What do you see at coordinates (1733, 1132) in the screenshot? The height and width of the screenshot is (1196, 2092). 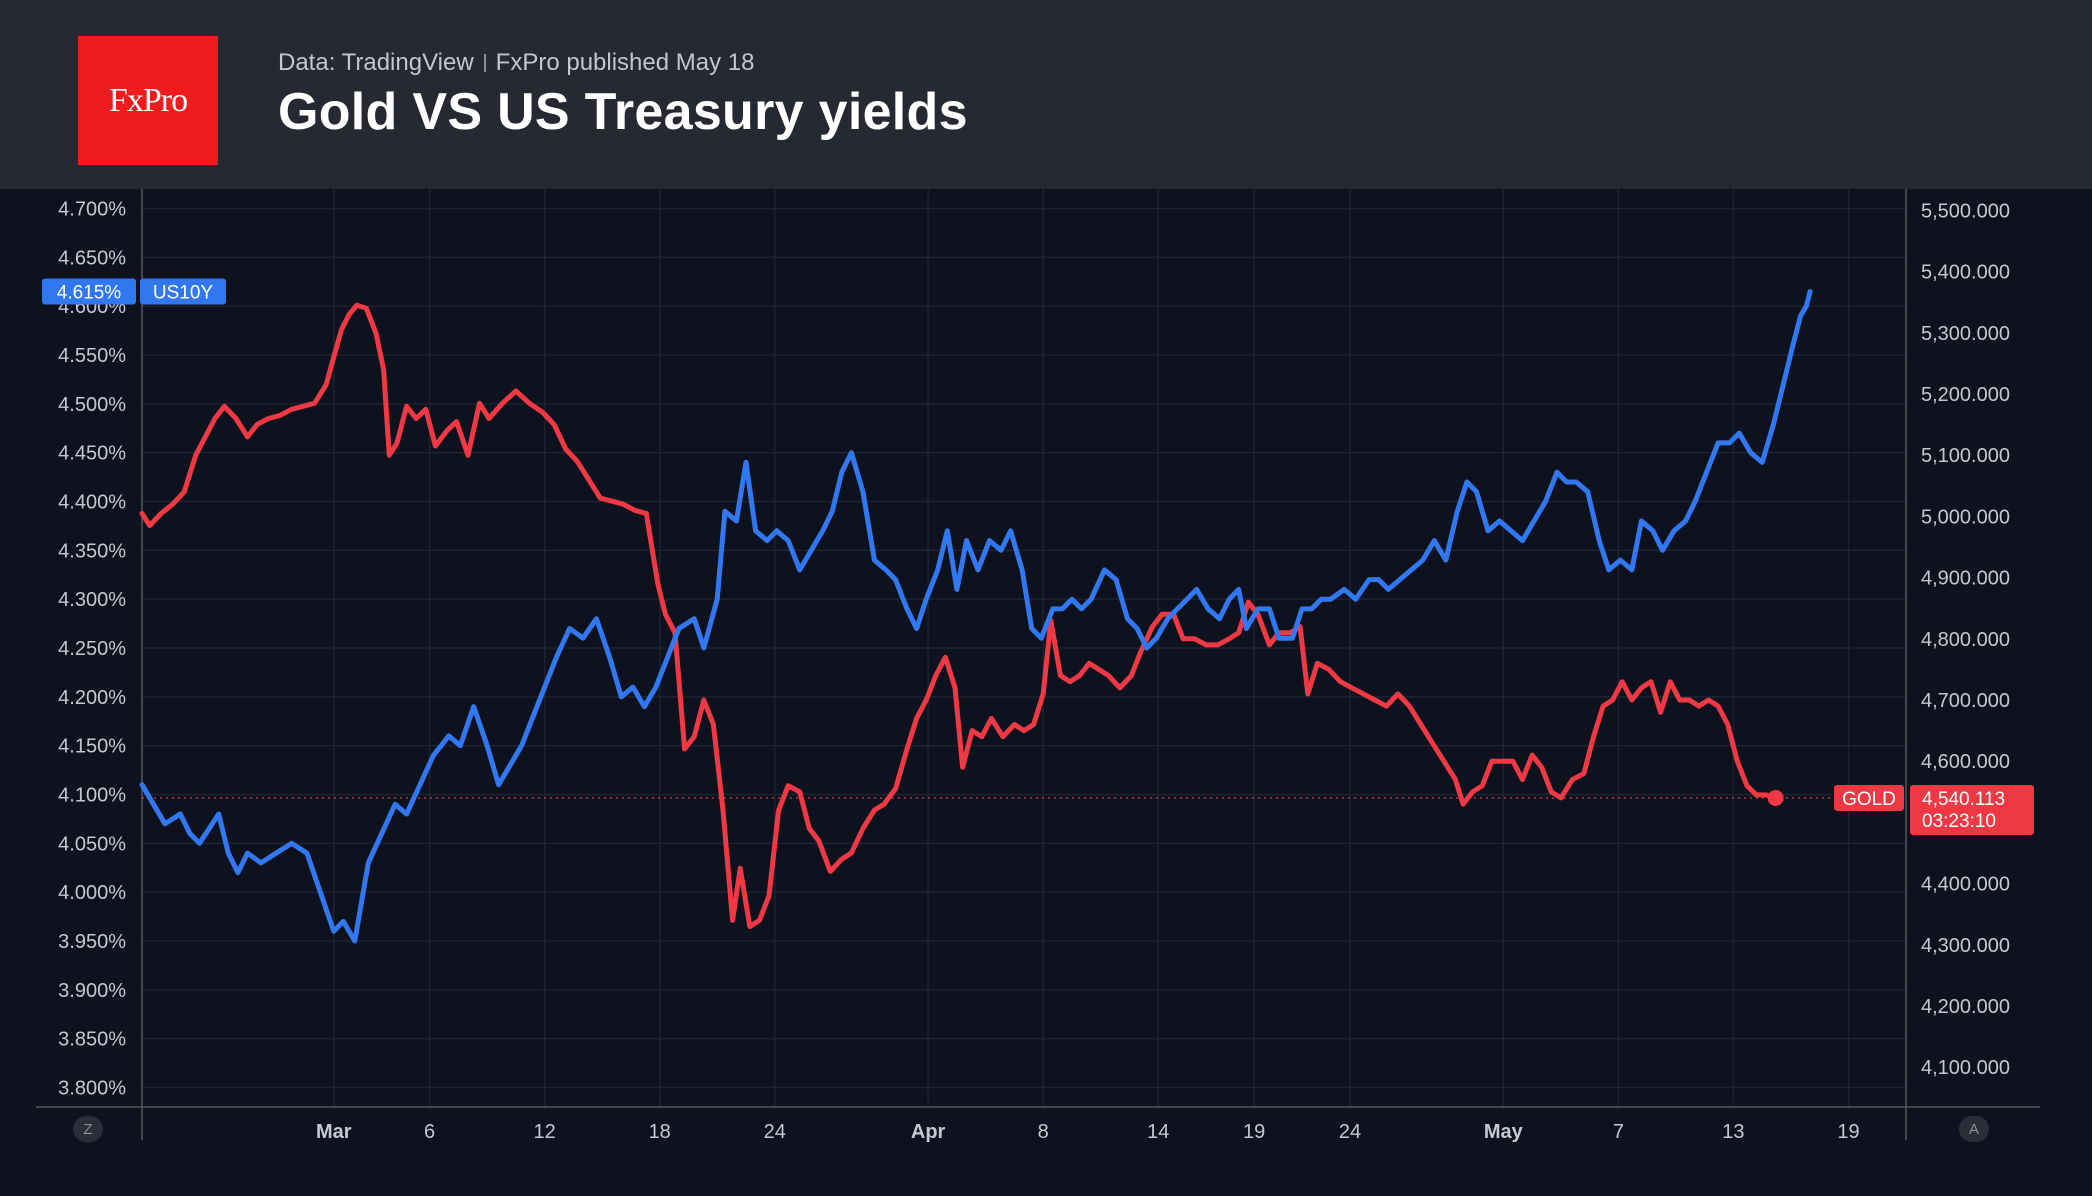 I see `x-tick-label: 13` at bounding box center [1733, 1132].